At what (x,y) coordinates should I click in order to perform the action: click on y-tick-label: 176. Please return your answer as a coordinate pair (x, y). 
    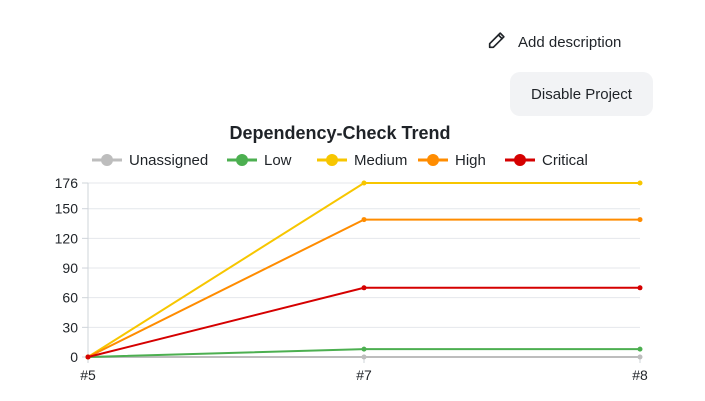
    Looking at the image, I should click on (67, 183).